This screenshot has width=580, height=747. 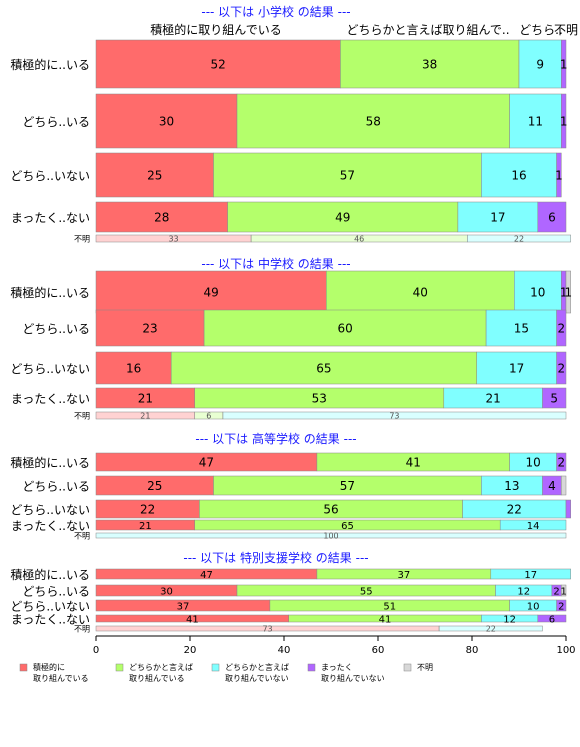 What do you see at coordinates (275, 11) in the screenshot?
I see `panel-title: --- 以下は 小学校 の結果 ---` at bounding box center [275, 11].